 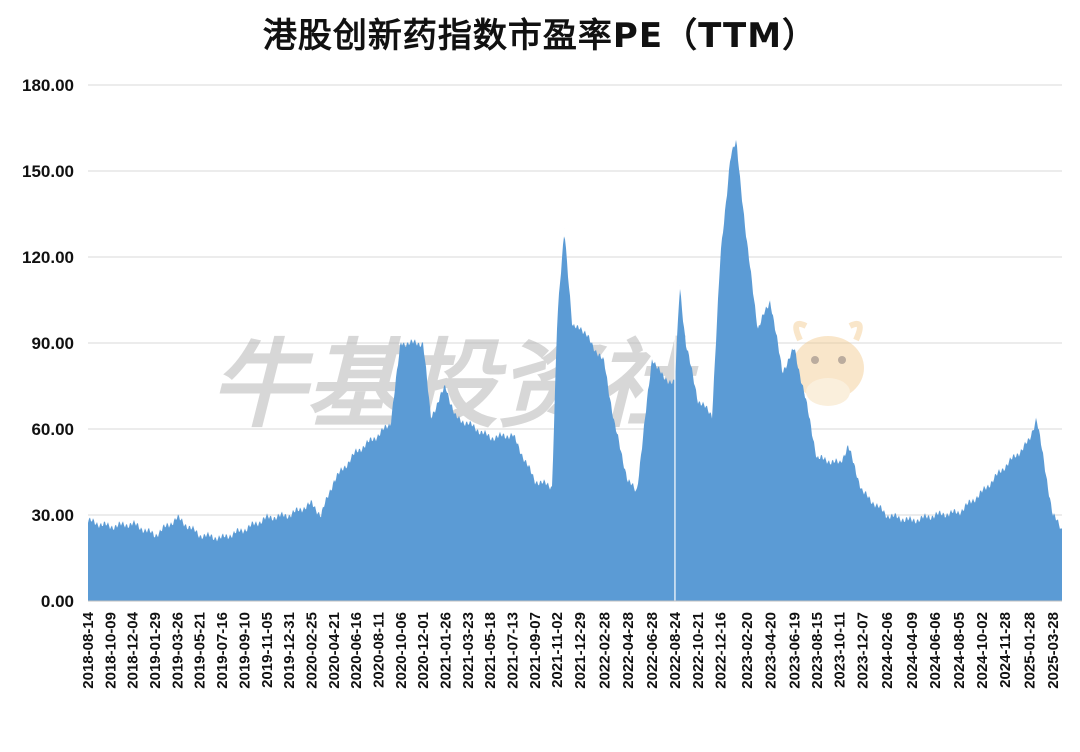 What do you see at coordinates (652, 650) in the screenshot?
I see `x-tick-label: 2022-06-28` at bounding box center [652, 650].